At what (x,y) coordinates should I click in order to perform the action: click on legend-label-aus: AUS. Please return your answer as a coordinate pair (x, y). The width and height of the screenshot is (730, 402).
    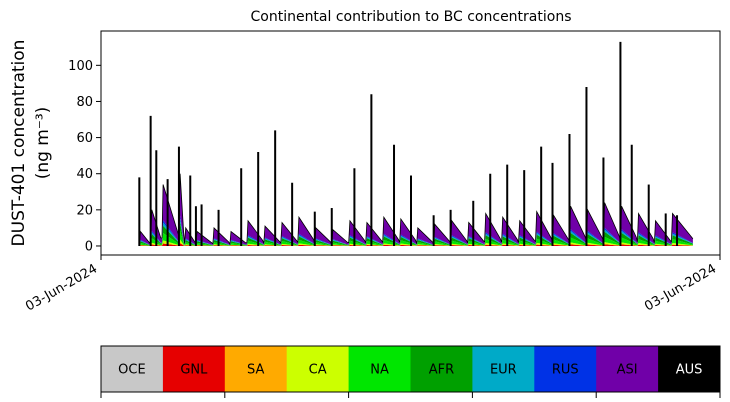
    Looking at the image, I should click on (689, 370).